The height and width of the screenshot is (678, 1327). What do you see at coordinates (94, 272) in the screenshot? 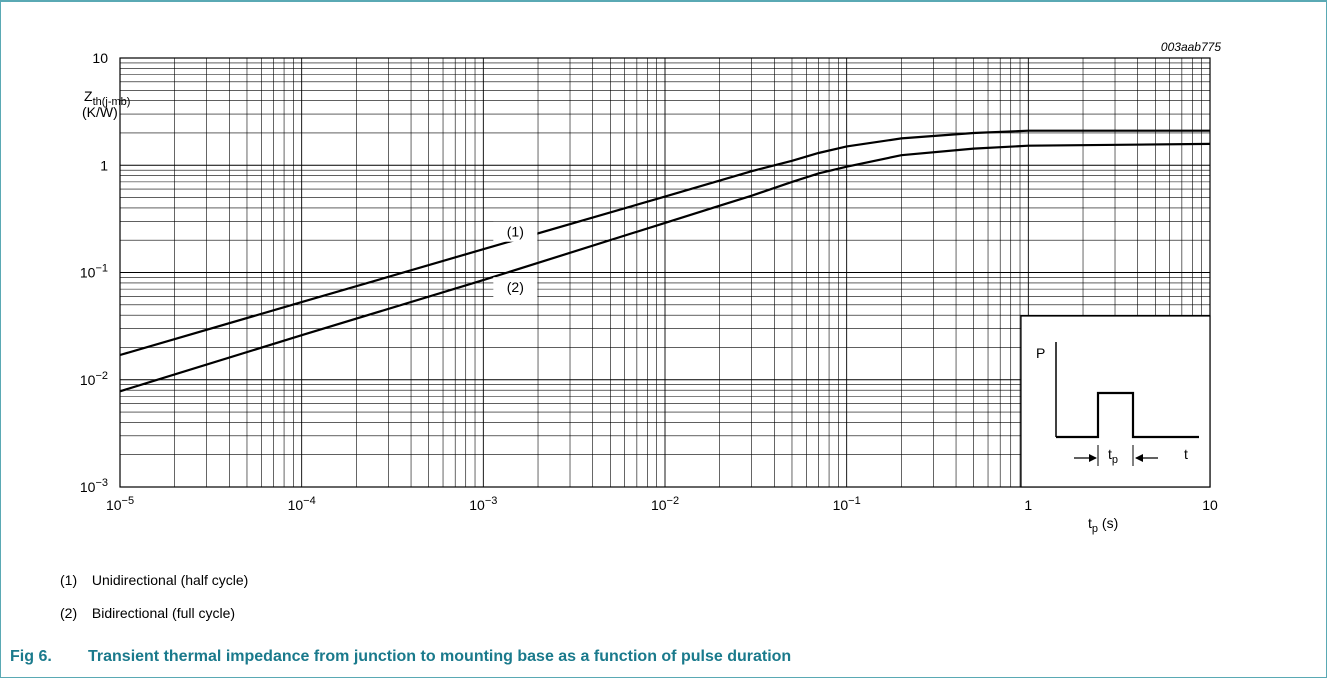
I see `y-tick-label: 10⁻¹` at bounding box center [94, 272].